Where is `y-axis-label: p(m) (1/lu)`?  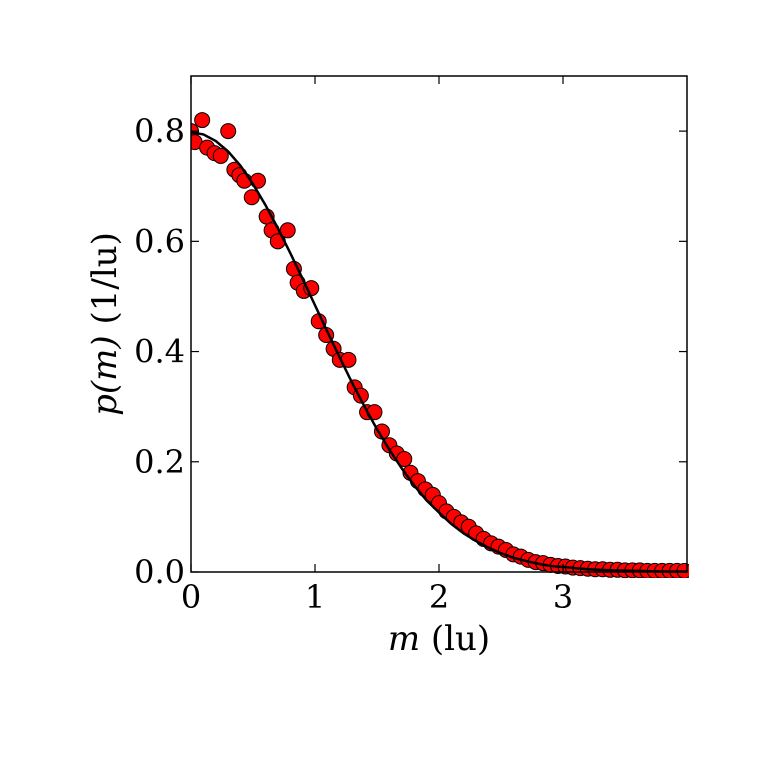 y-axis-label: p(m) (1/lu) is located at coordinates (105, 324).